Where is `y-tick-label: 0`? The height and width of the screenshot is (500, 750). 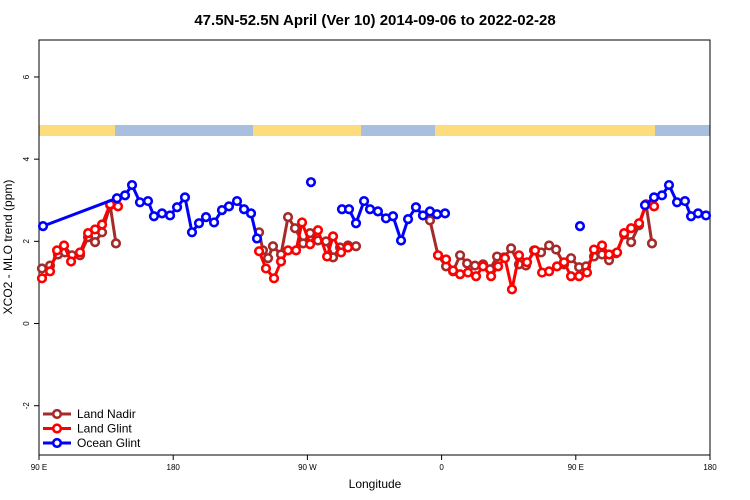
y-tick-label: 0 is located at coordinates (26, 323).